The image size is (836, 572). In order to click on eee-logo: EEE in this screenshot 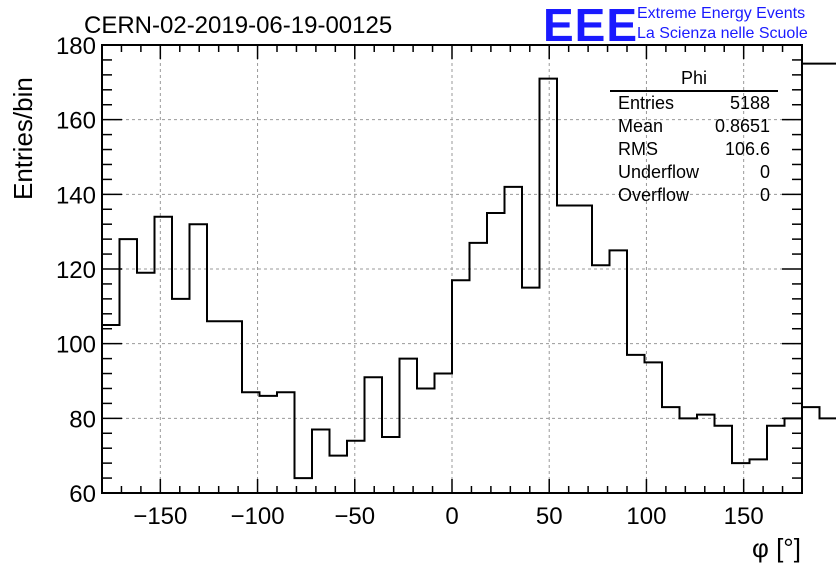, I will do `click(591, 25)`.